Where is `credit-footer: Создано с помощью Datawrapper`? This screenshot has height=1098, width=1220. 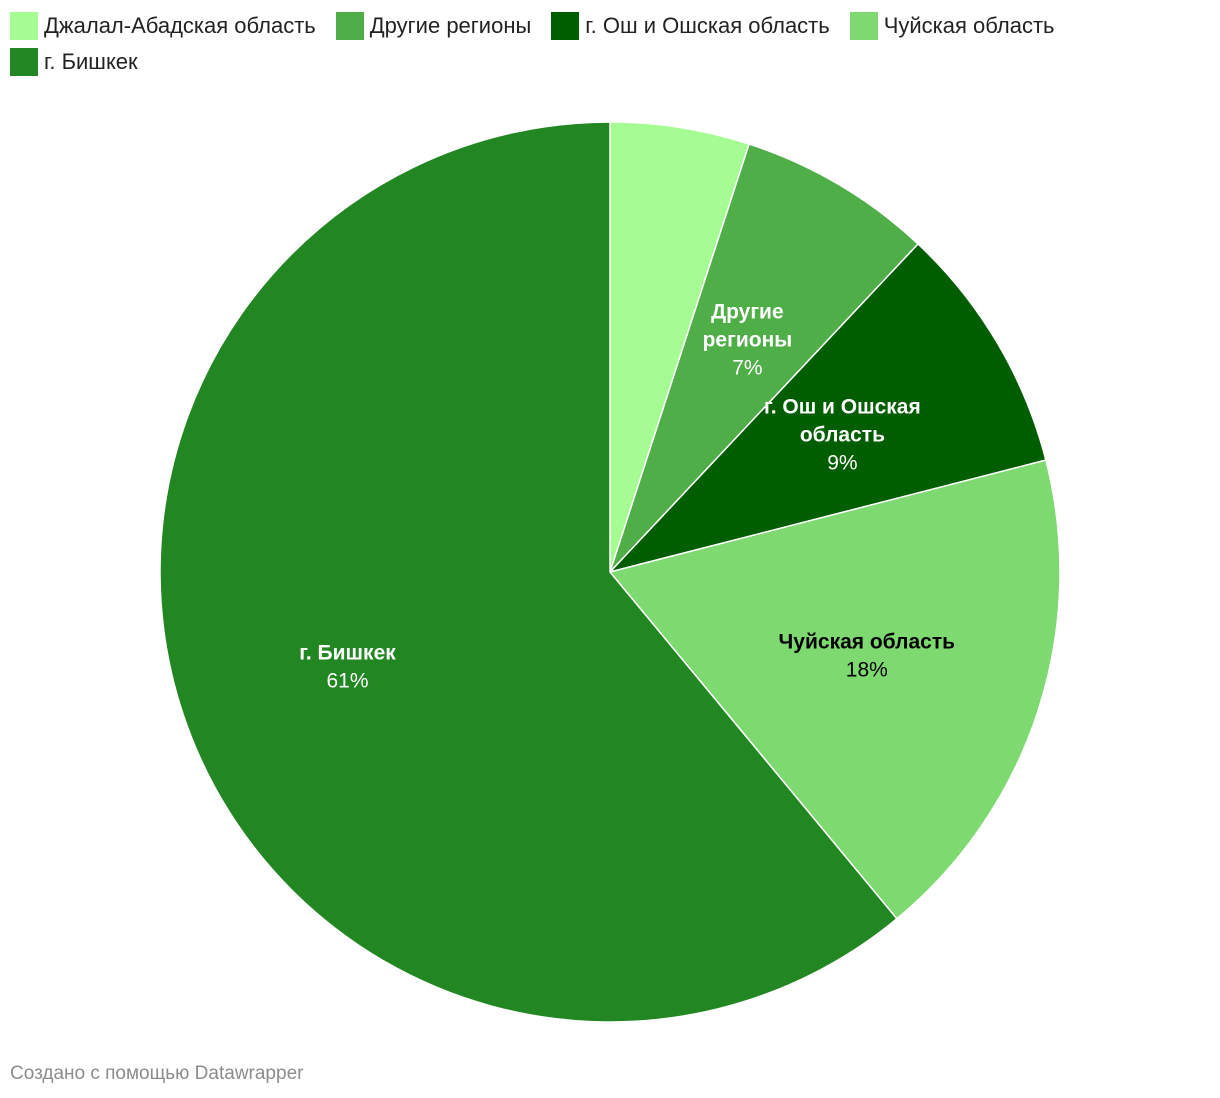 credit-footer: Создано с помощью Datawrapper is located at coordinates (157, 1073).